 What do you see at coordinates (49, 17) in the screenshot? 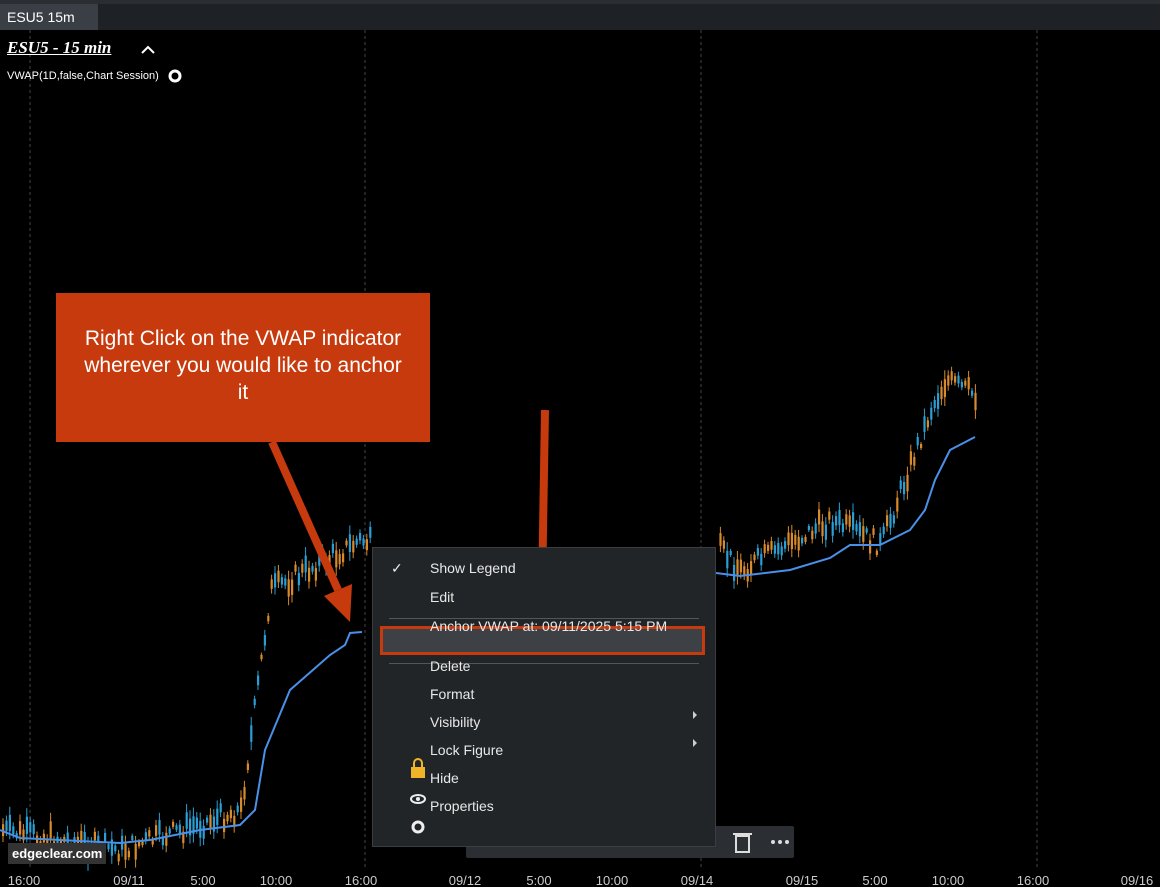
I see `tab: ESU5 15m` at bounding box center [49, 17].